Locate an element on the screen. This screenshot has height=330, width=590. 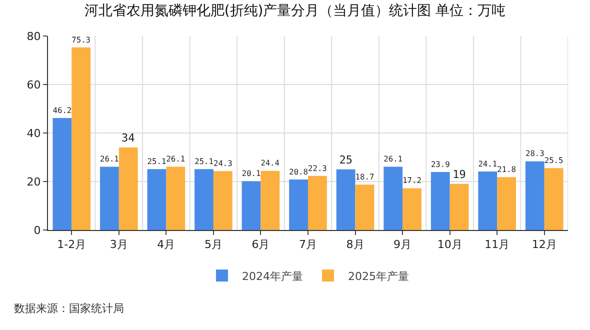
legend-label: 2024年产量 is located at coordinates (272, 276).